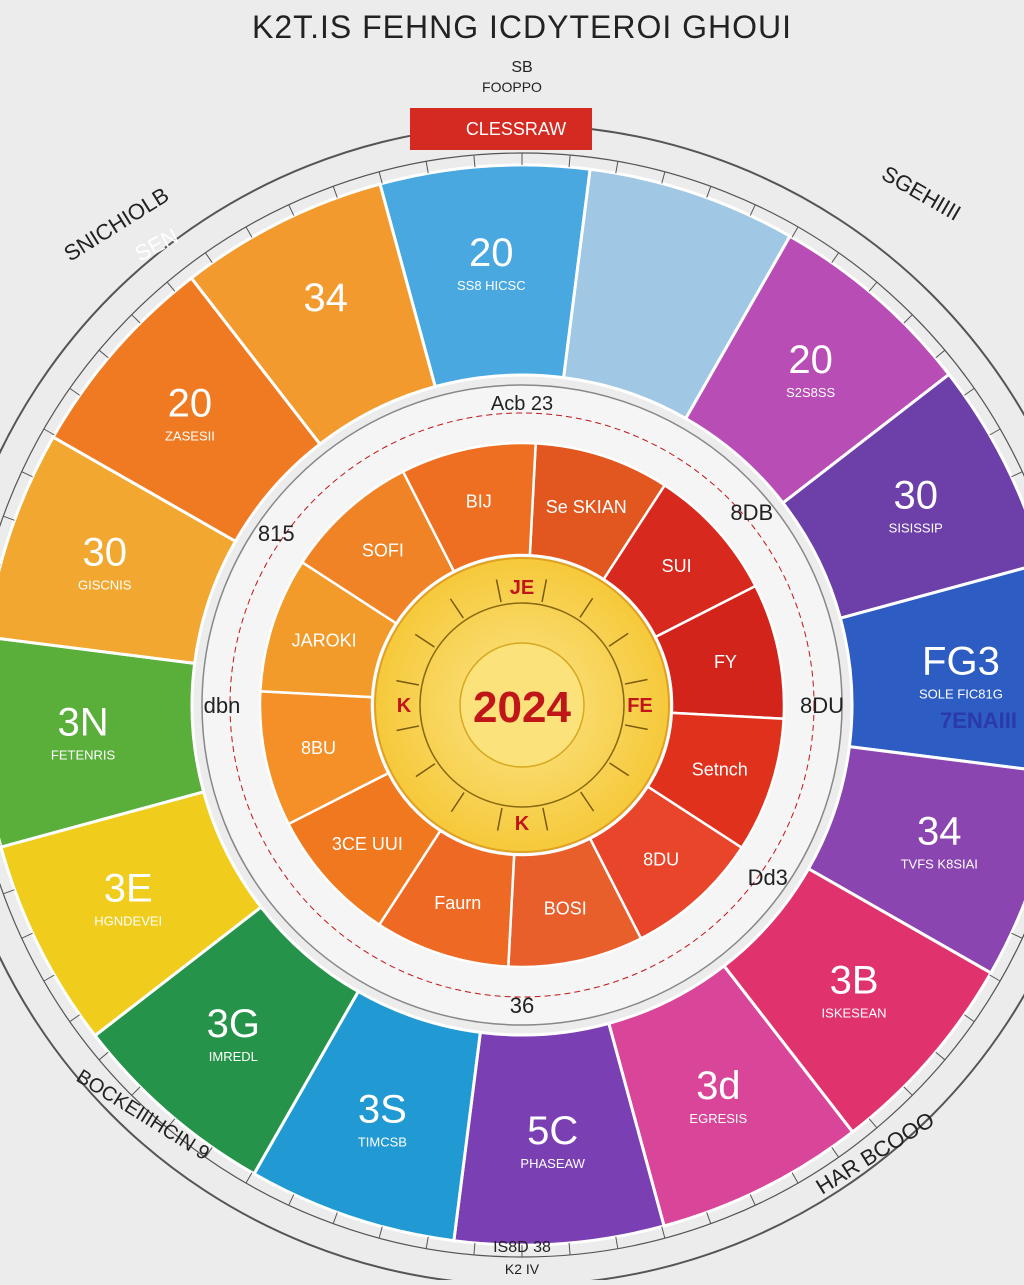 The height and width of the screenshot is (1285, 1024). Describe the element at coordinates (521, 67) in the screenshot. I see `top-mark-1: SB` at that location.